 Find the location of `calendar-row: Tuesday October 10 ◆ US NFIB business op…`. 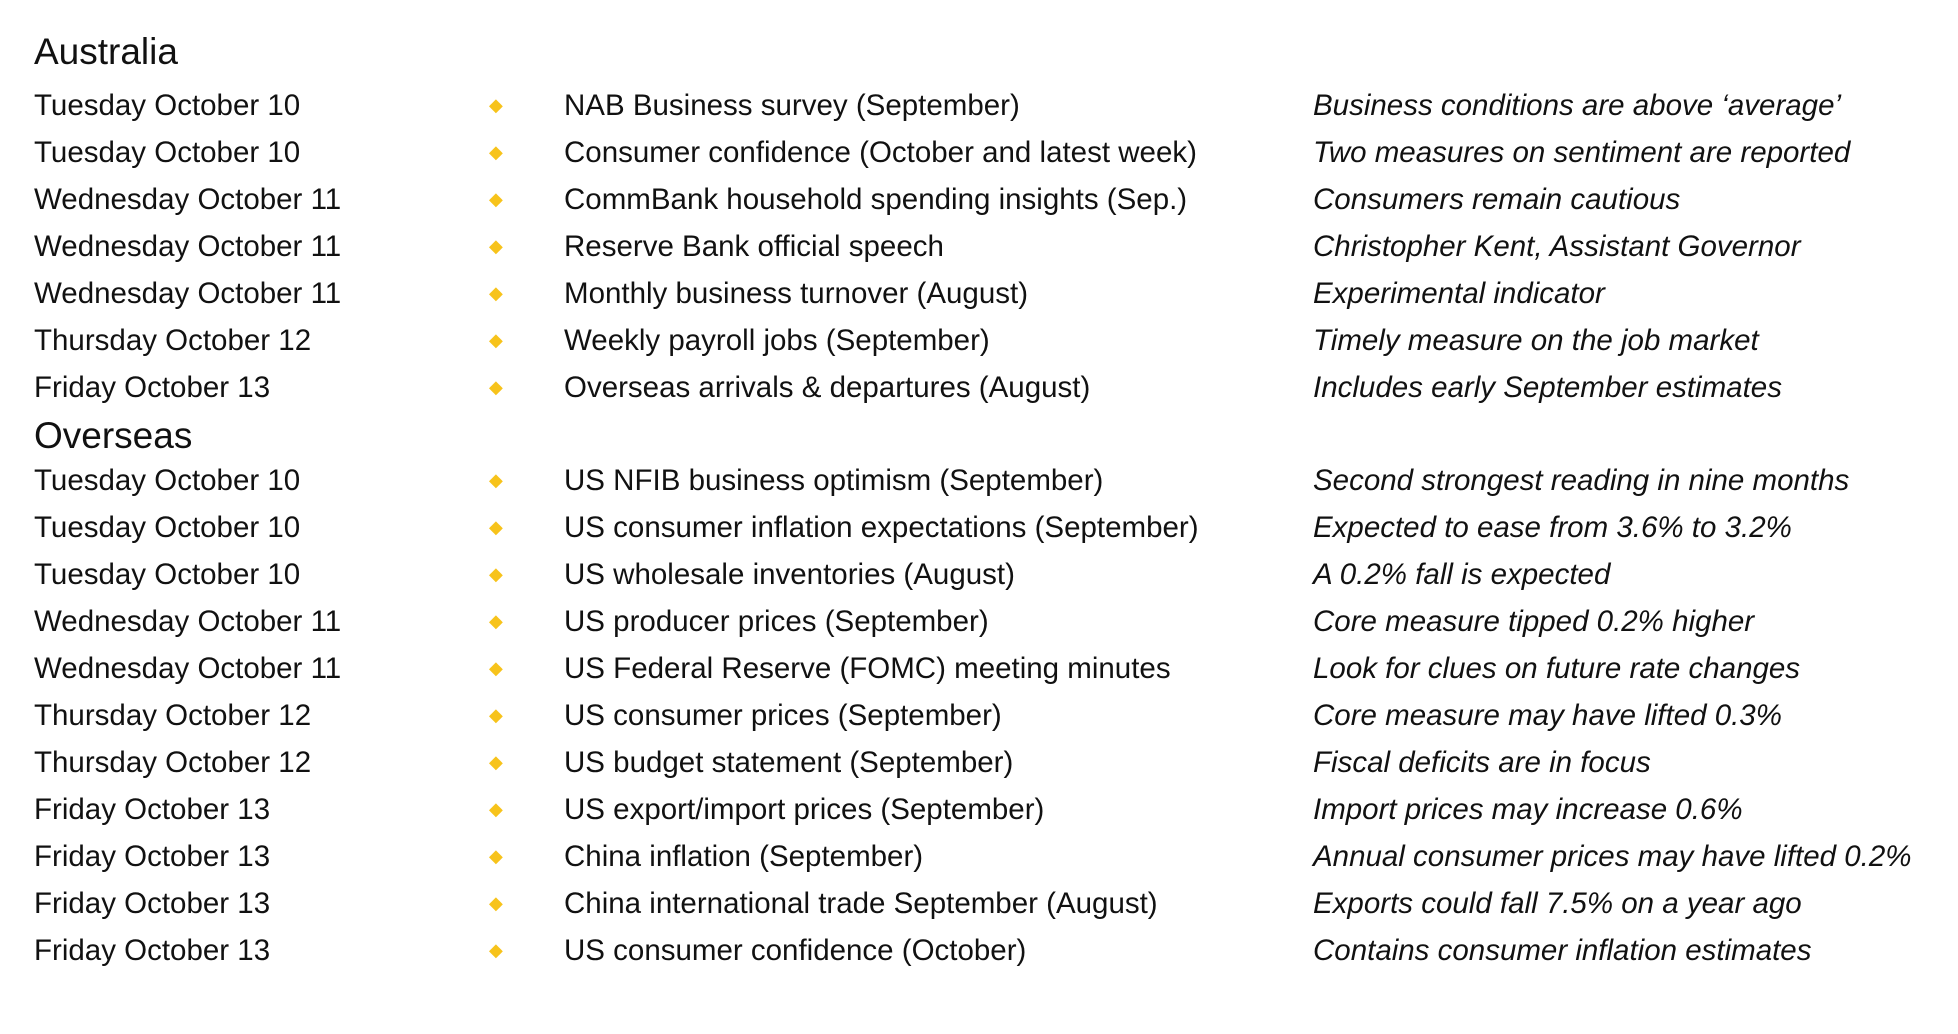

calendar-row: Tuesday October 10 ◆ US NFIB business op… is located at coordinates (979, 480).